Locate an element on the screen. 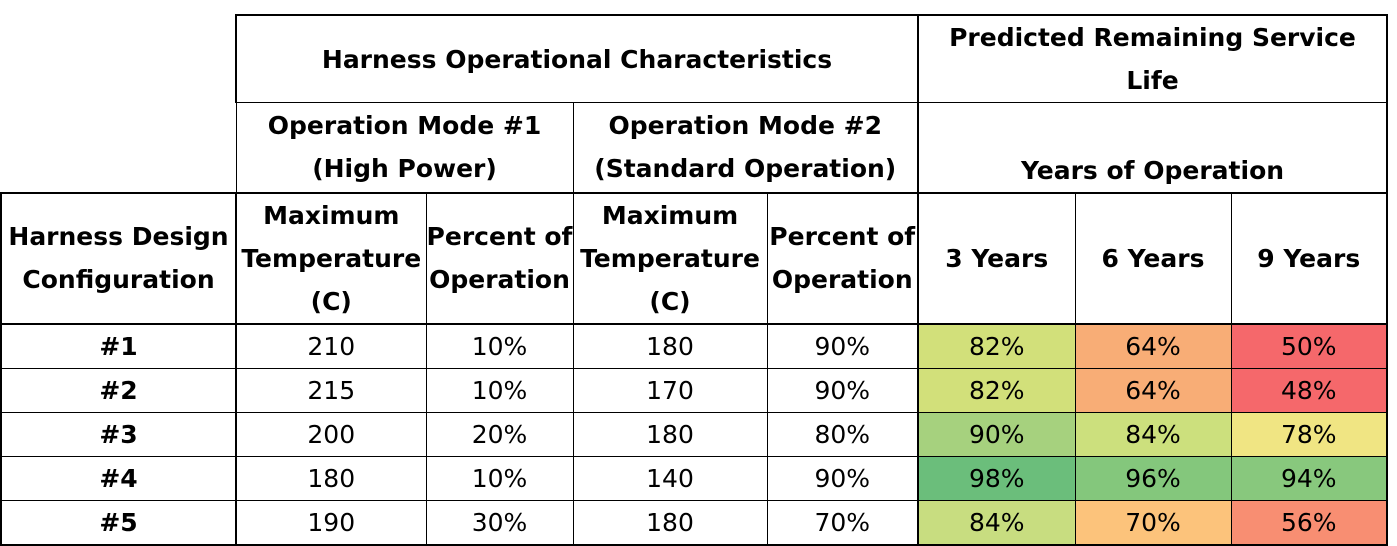 The height and width of the screenshot is (546, 1397). col-header-6-years: 6 Years is located at coordinates (1152, 258).